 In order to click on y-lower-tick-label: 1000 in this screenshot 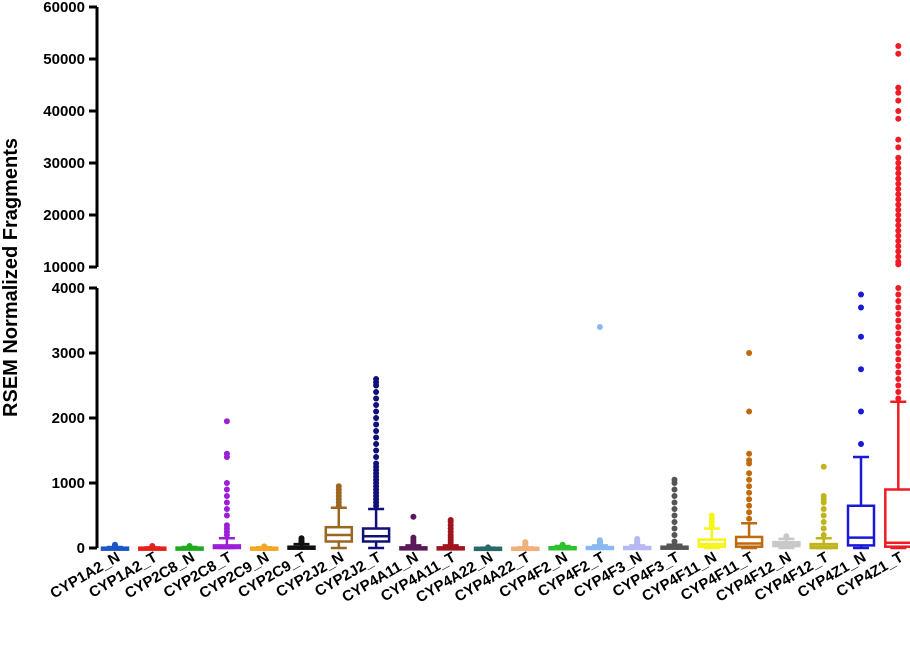, I will do `click(68, 483)`.